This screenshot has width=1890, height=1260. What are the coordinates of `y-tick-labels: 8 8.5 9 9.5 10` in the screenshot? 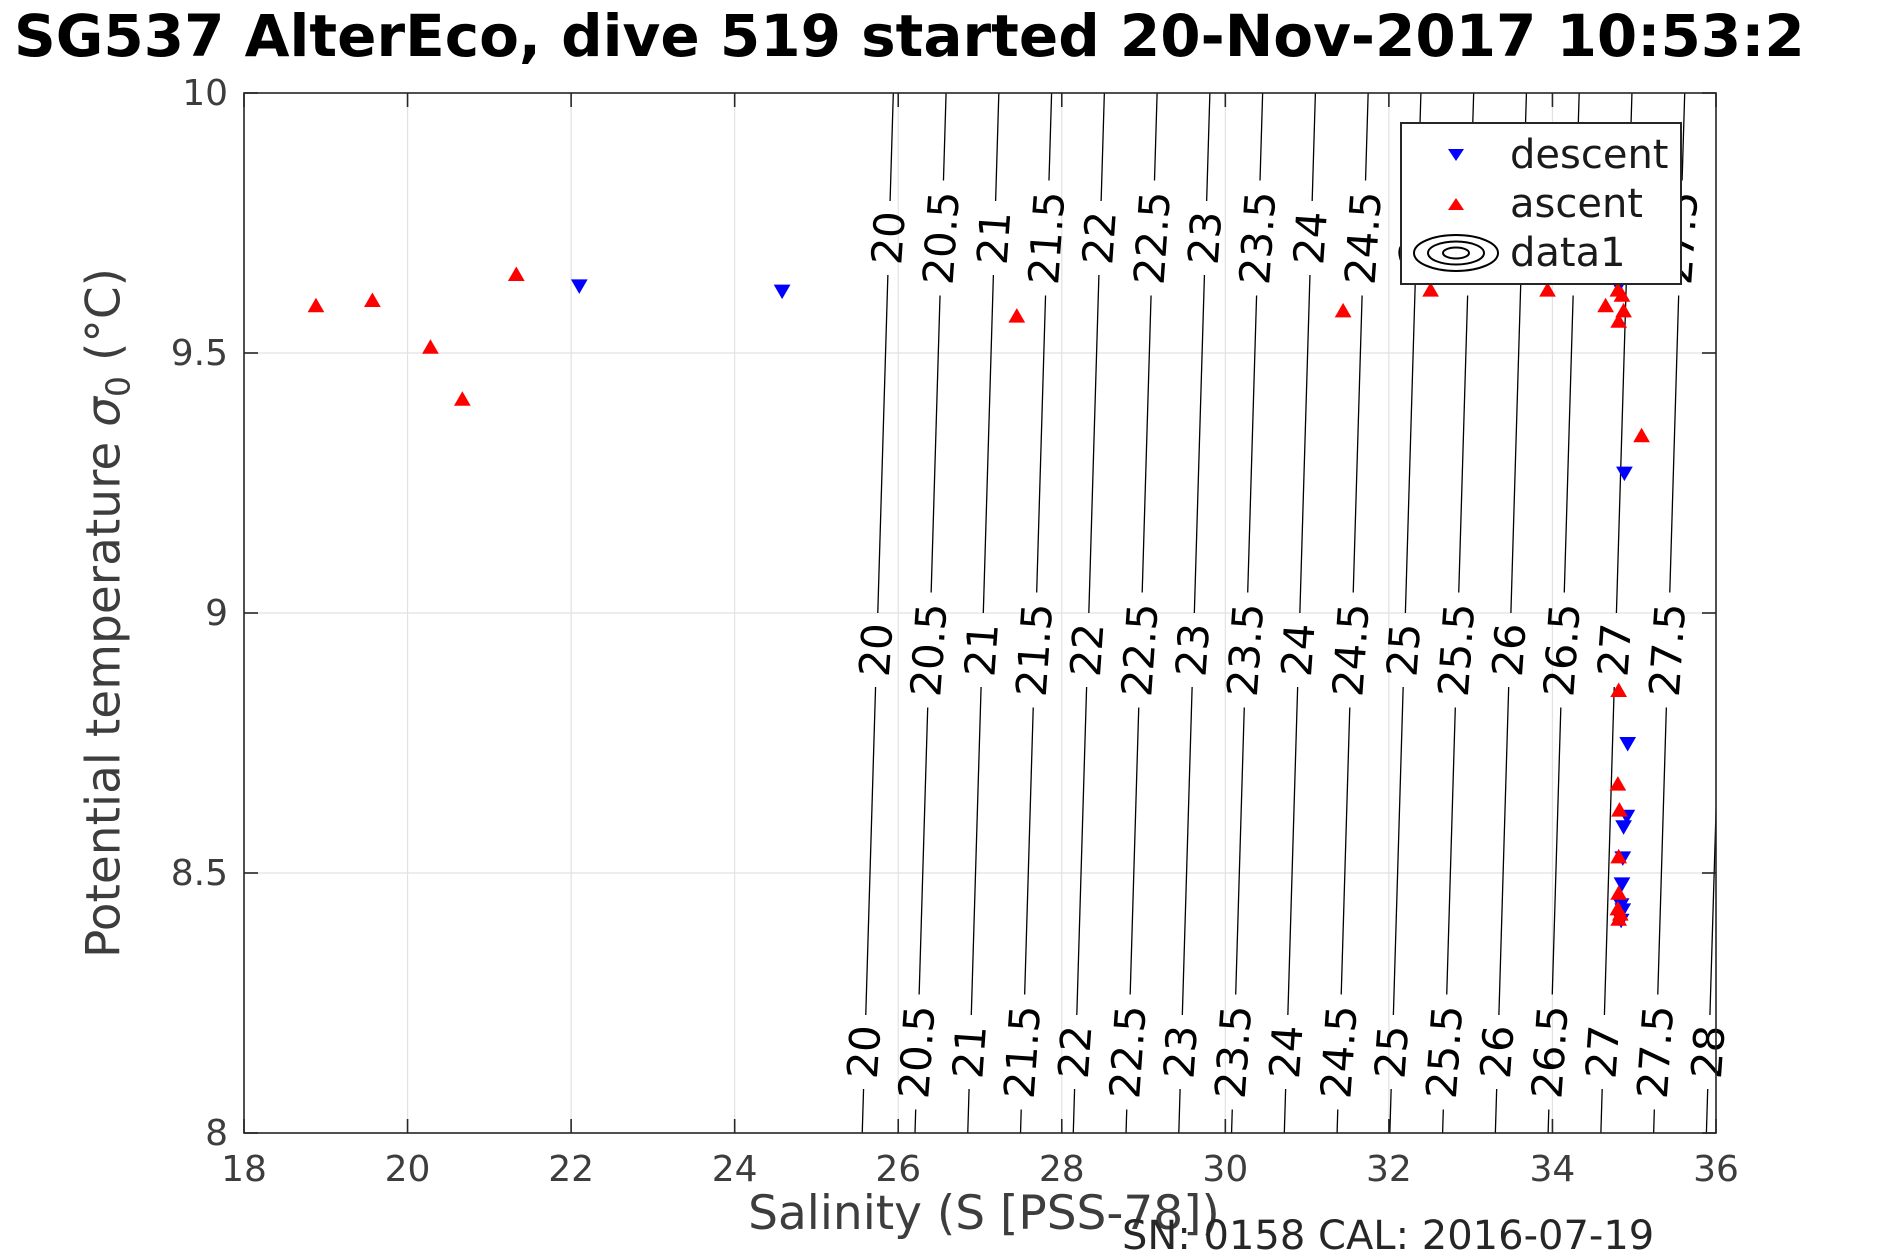 It's located at (199, 613).